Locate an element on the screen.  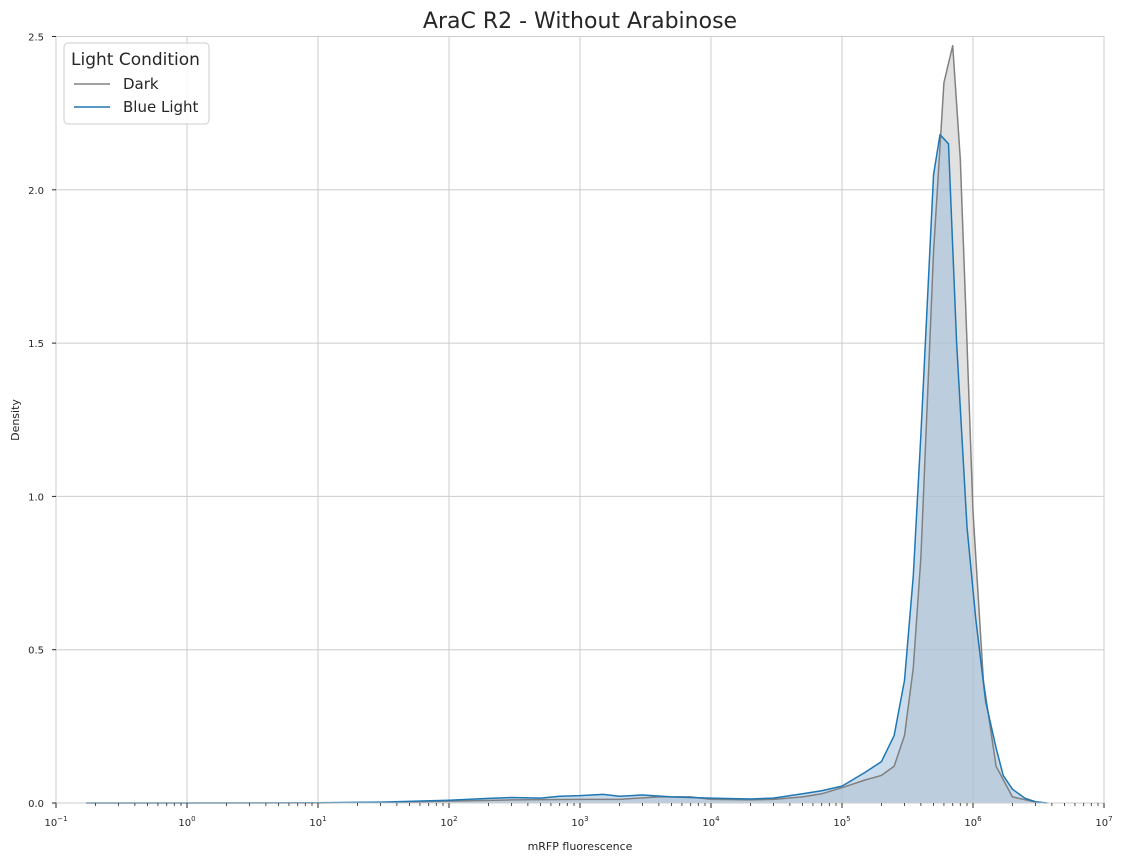
y-tick-label: 2.5 is located at coordinates (36, 38).